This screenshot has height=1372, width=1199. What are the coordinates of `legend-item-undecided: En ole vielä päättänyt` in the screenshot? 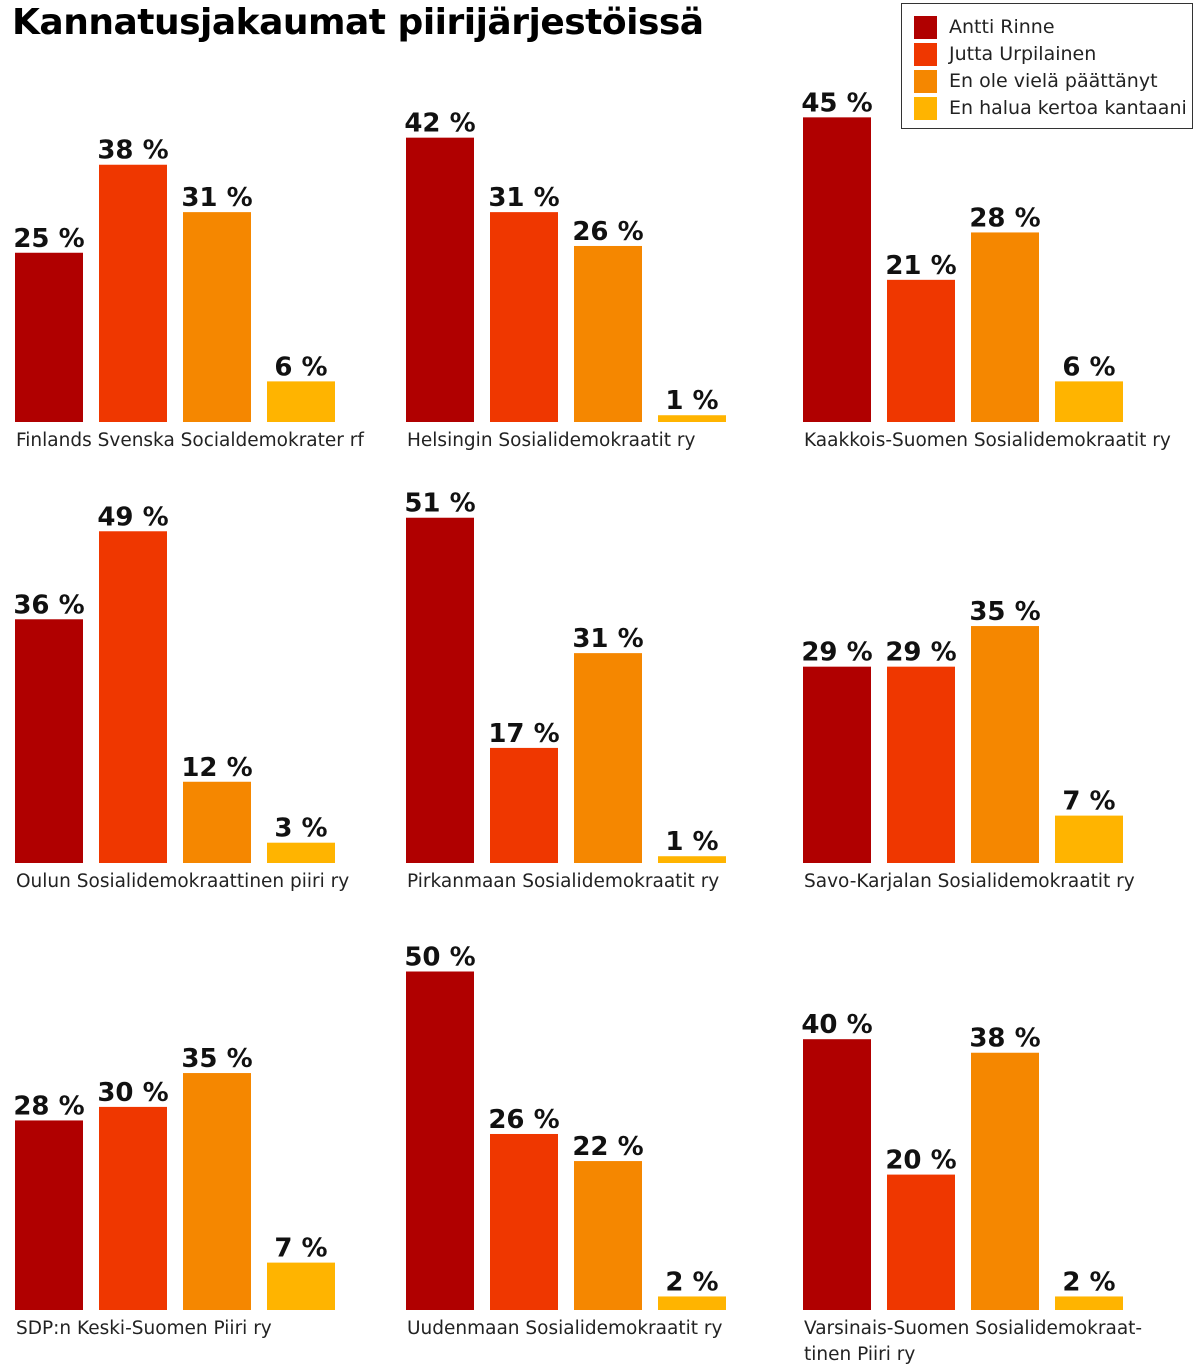 It's located at (1036, 81).